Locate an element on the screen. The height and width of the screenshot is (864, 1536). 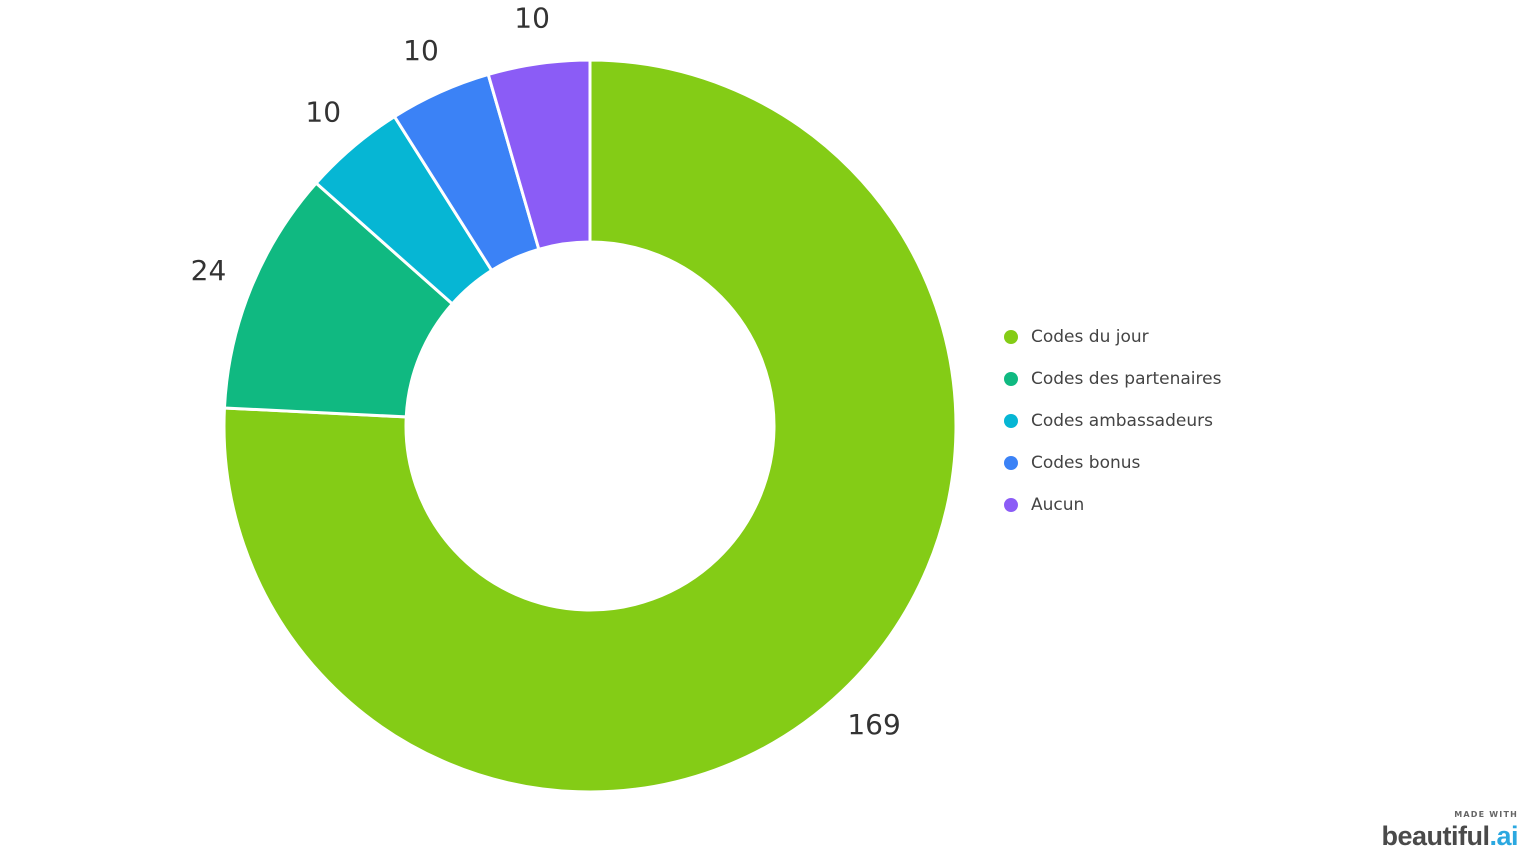
made-with-watermark: MADE WITH beautiful.ai is located at coordinates (1449, 830).